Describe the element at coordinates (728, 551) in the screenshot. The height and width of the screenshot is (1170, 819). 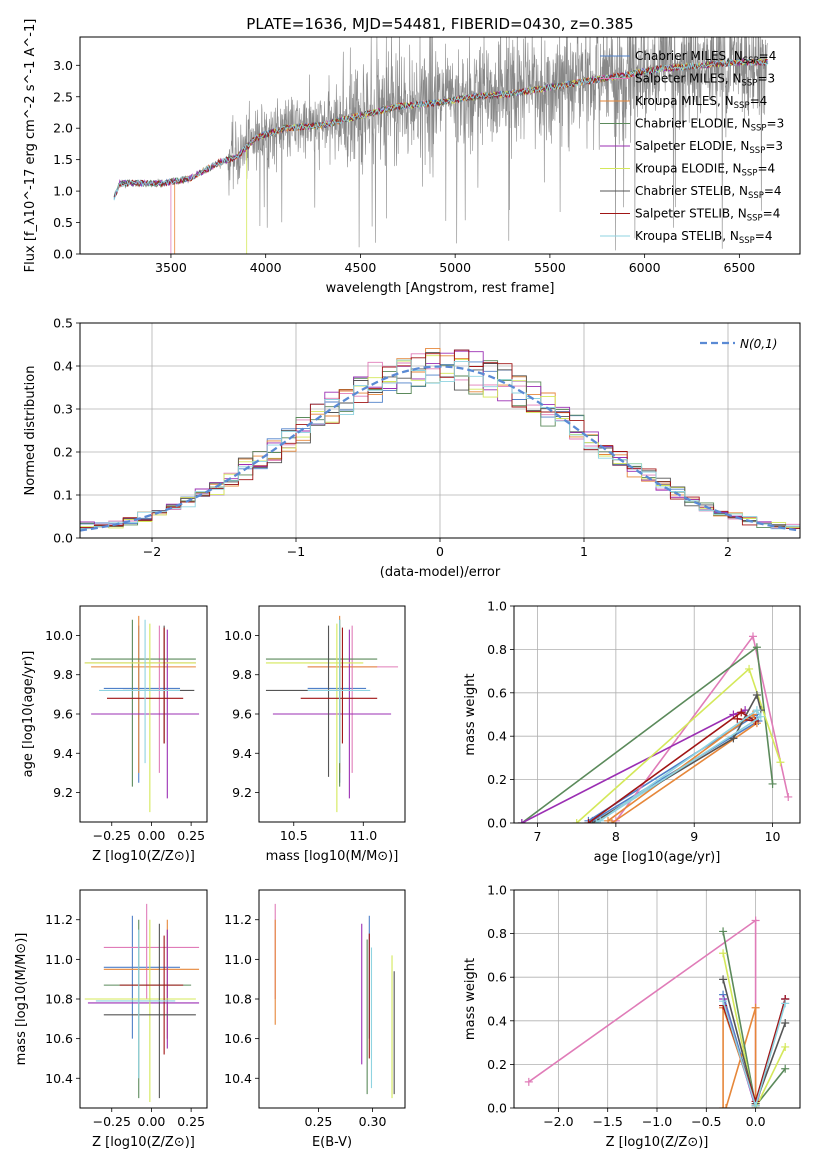
I see `x-tick-label: 2` at that location.